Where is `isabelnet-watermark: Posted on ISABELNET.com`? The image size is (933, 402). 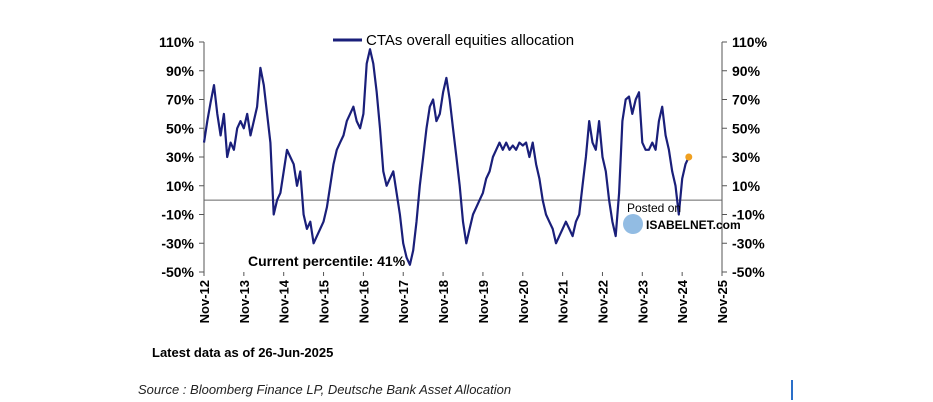 isabelnet-watermark: Posted on ISABELNET.com is located at coordinates (682, 217).